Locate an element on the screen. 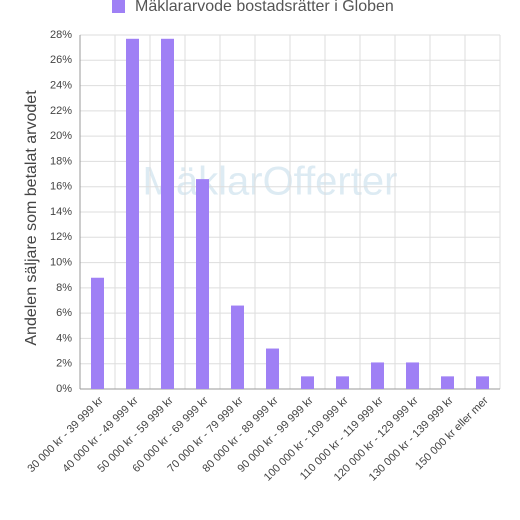  y-axis-label: Andelen säljare som betalat arvodet is located at coordinates (31, 218).